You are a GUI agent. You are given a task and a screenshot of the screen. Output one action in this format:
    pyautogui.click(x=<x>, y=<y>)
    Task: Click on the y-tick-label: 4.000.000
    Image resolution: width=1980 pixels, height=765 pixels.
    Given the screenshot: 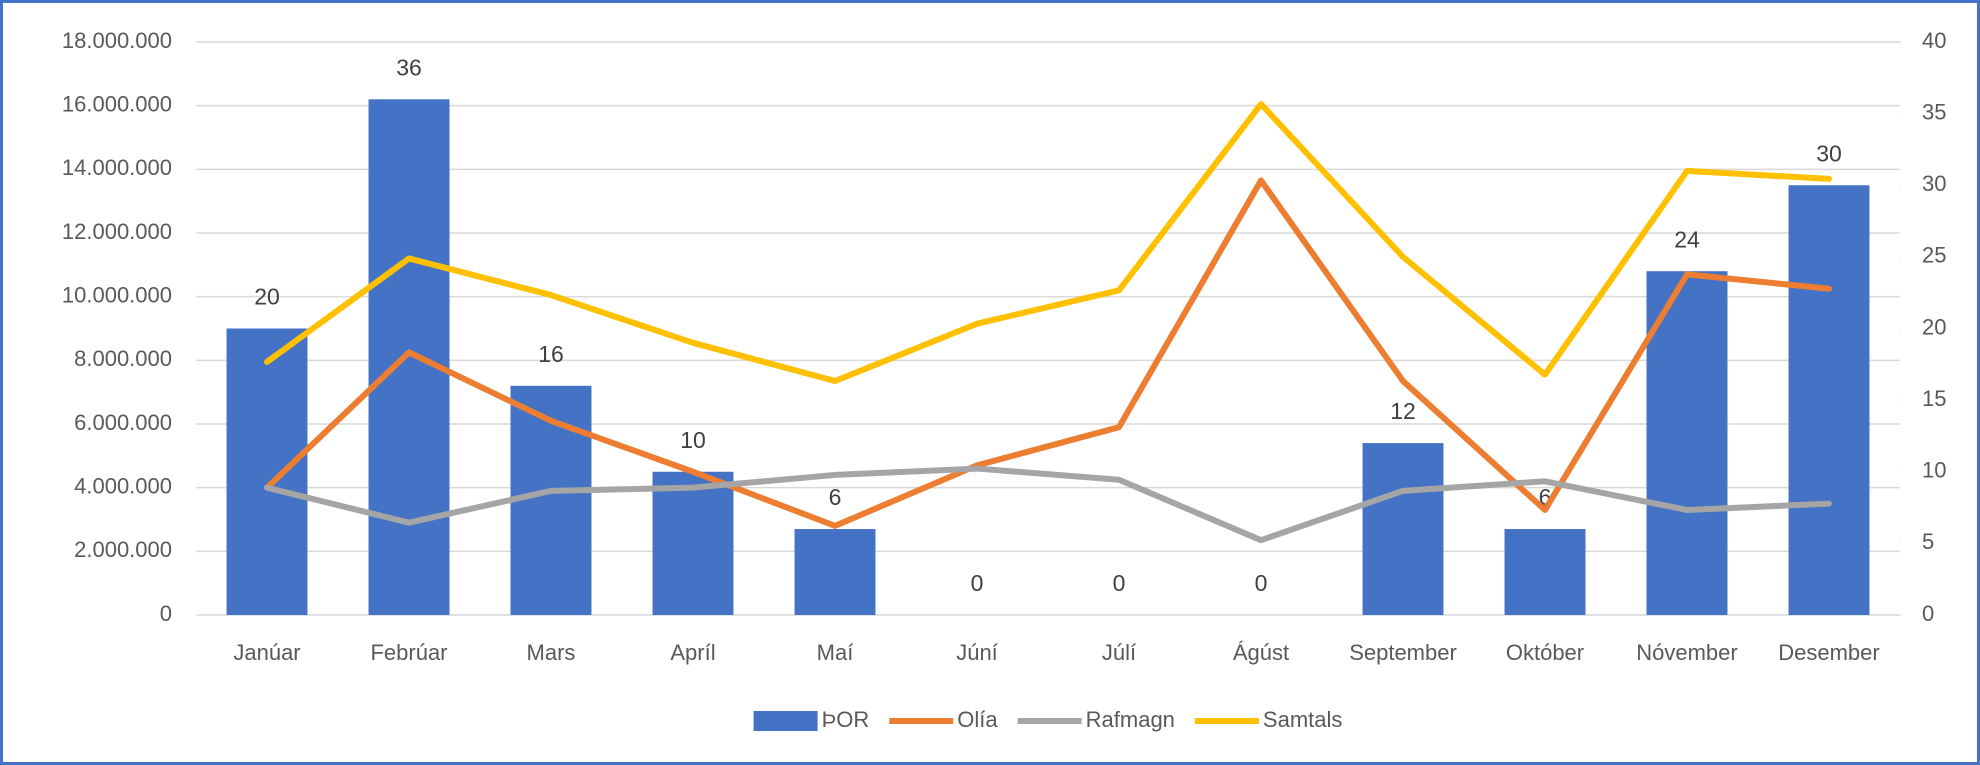 What is the action you would take?
    pyautogui.click(x=123, y=485)
    